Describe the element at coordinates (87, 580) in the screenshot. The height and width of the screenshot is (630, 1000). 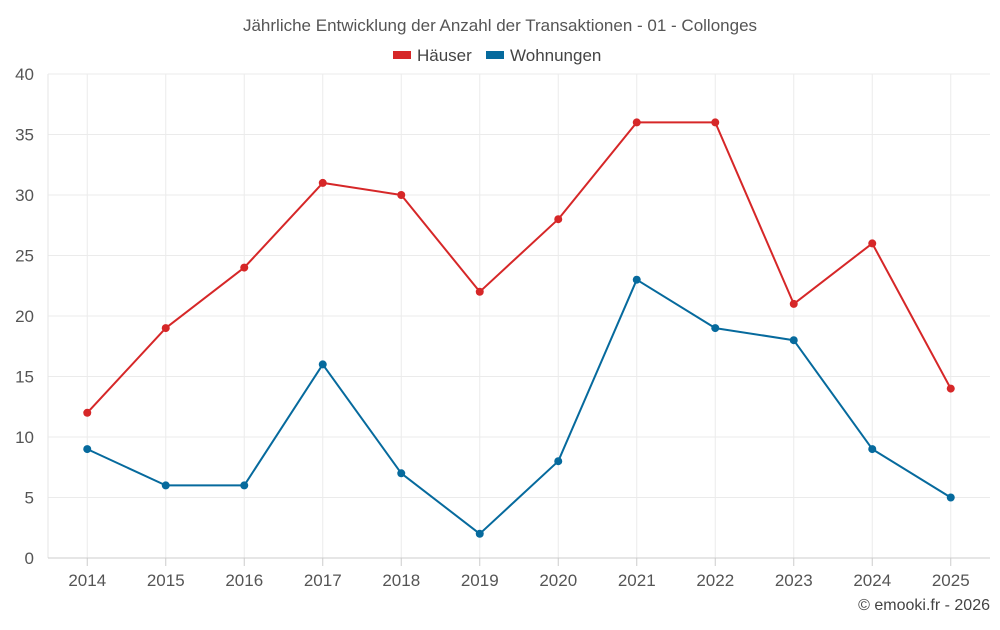
I see `x-tick-label: 2014` at that location.